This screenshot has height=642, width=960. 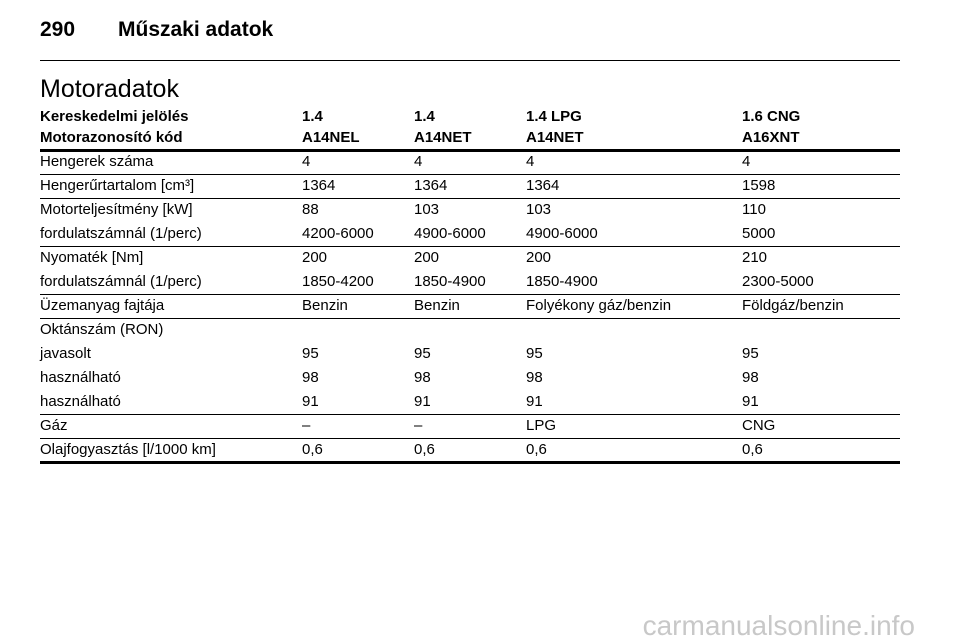 I want to click on table-cell: Motorteljesítmény [kW], so click(x=116, y=209).